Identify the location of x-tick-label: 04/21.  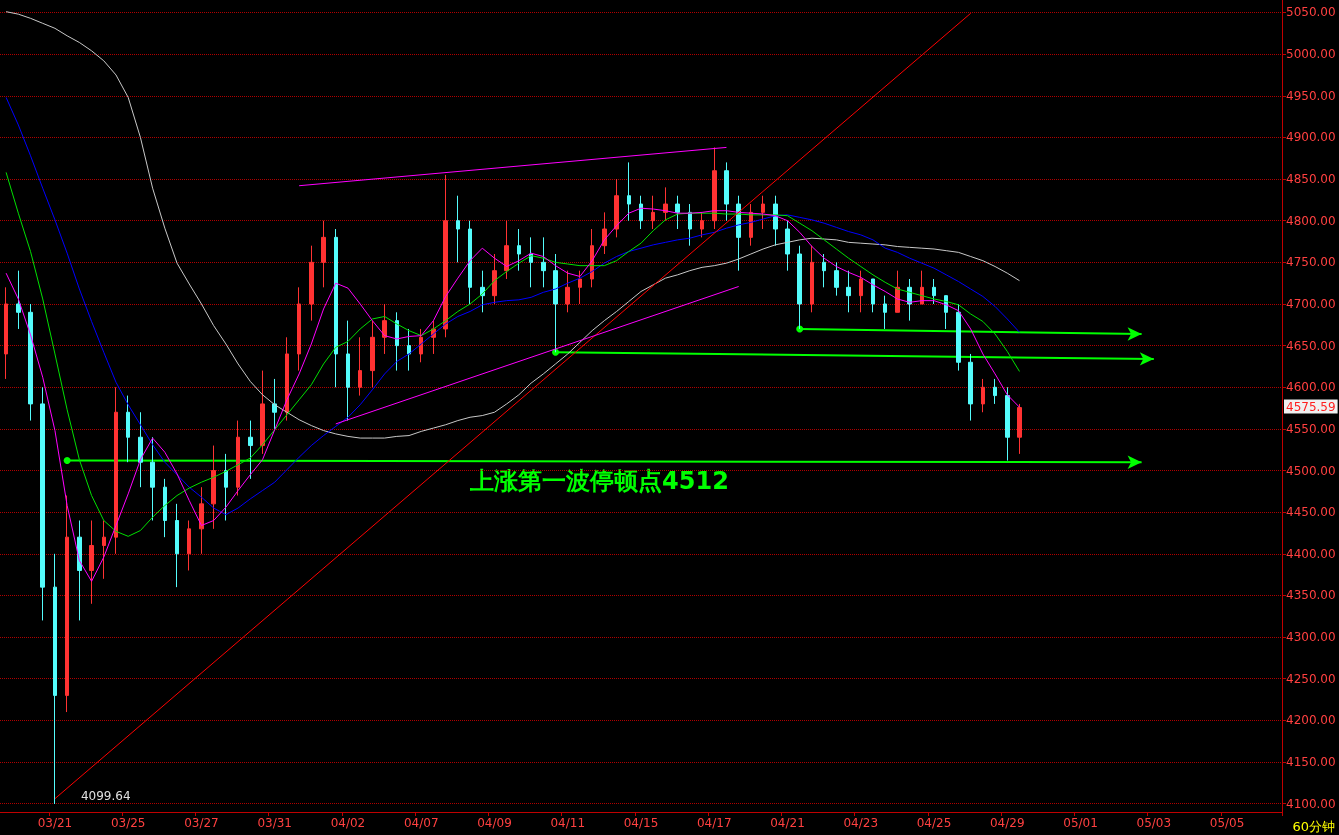
(787, 823).